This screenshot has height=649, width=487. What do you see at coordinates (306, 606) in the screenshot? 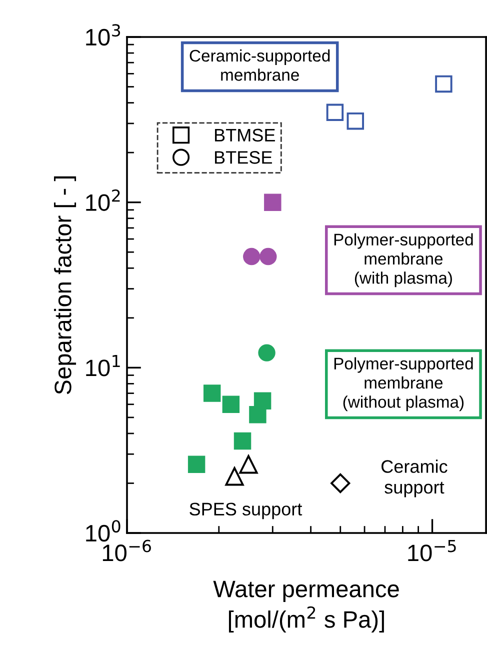
I see `x-axis-title: Water permeance [mol/(m$^{2}$ s Pa)]` at bounding box center [306, 606].